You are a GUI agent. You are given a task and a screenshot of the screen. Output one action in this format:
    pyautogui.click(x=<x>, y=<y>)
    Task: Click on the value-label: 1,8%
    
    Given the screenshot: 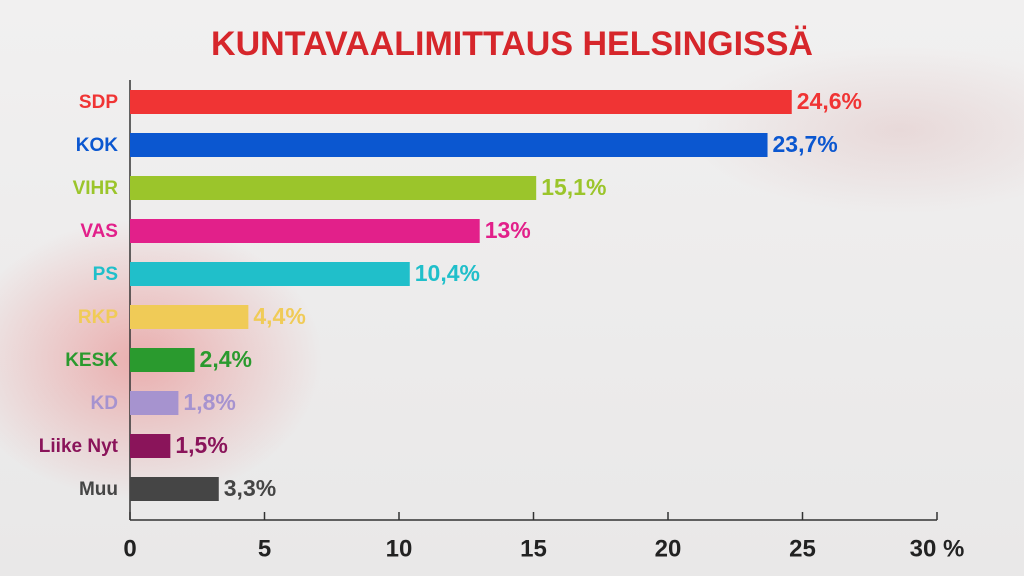 What is the action you would take?
    pyautogui.click(x=209, y=402)
    